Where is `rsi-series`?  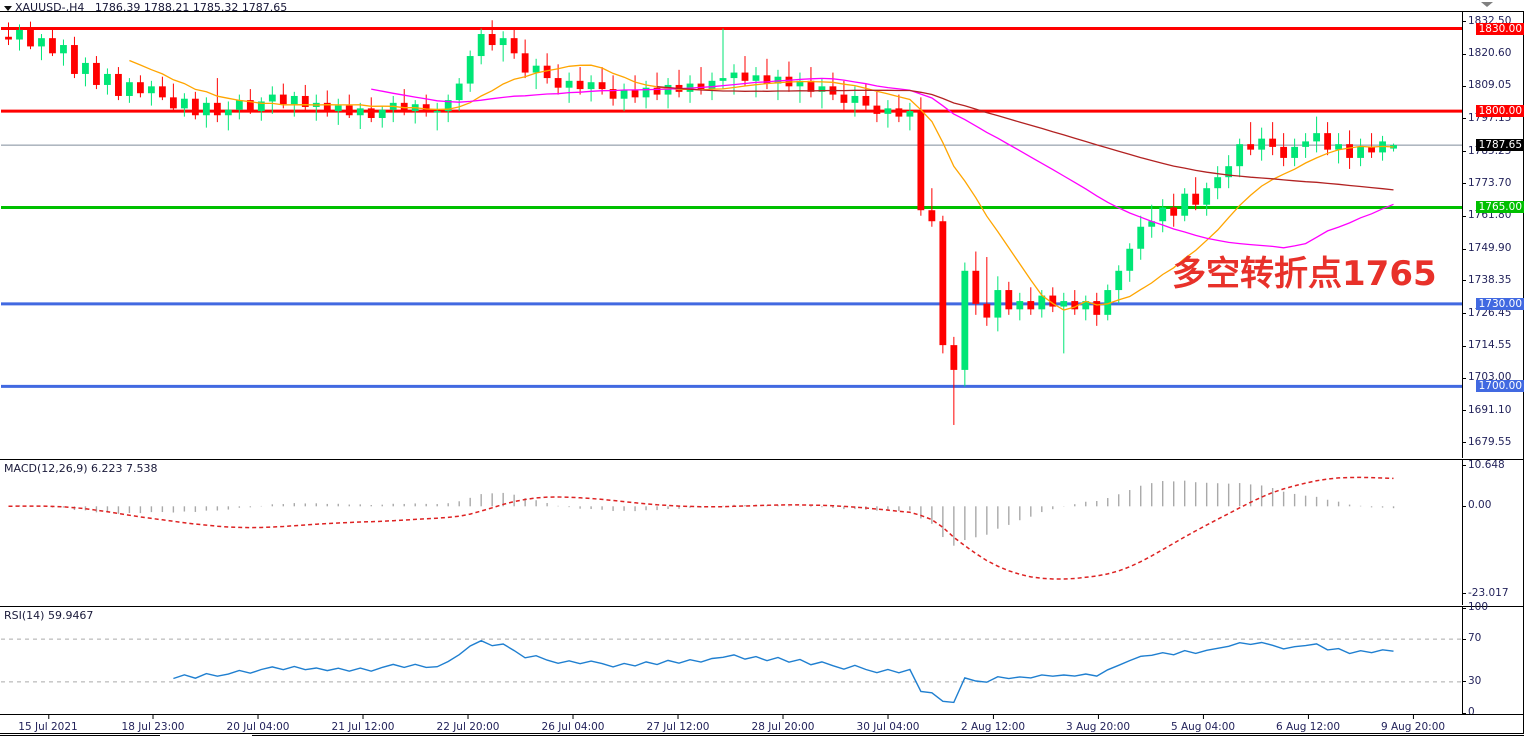
rsi-series is located at coordinates (731, 671).